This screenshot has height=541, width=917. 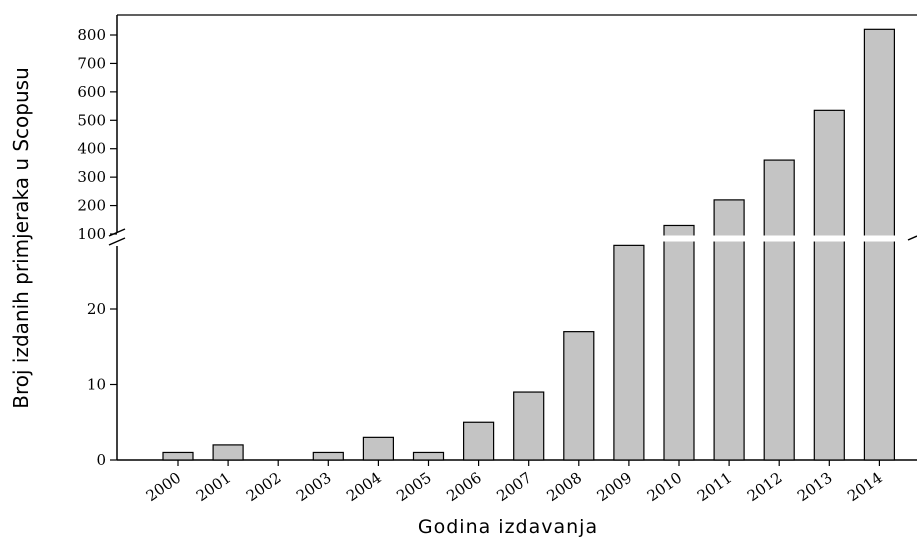 I want to click on y-tick-label-0: 0, so click(x=101, y=460).